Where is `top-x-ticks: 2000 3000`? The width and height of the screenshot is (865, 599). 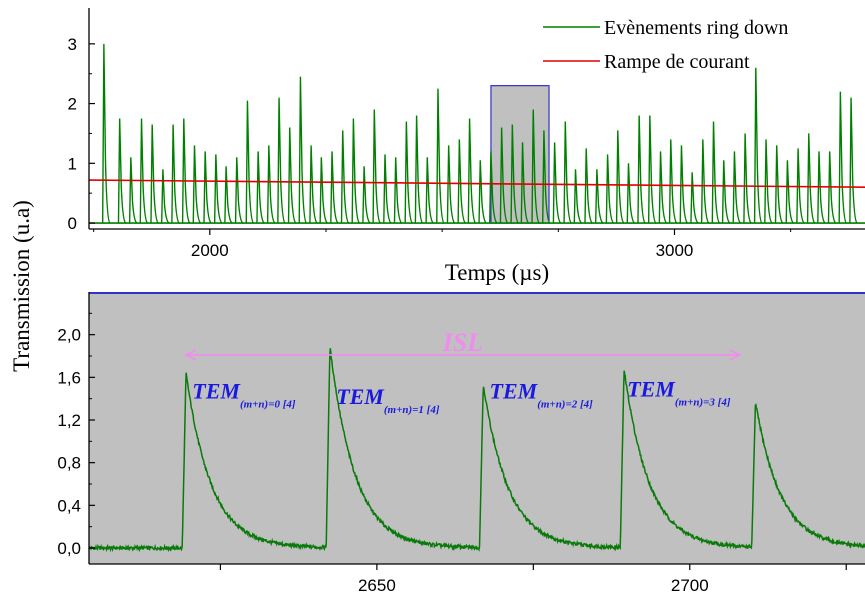
top-x-ticks: 2000 3000 is located at coordinates (442, 244).